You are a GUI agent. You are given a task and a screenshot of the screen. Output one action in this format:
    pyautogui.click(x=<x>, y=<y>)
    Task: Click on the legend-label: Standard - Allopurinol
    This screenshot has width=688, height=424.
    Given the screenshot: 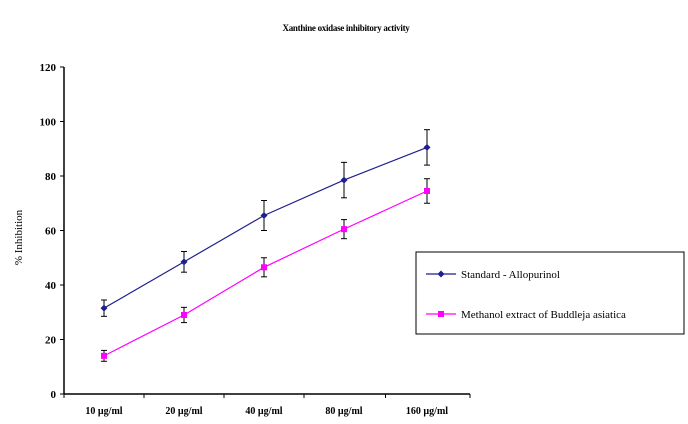 What is the action you would take?
    pyautogui.click(x=510, y=275)
    